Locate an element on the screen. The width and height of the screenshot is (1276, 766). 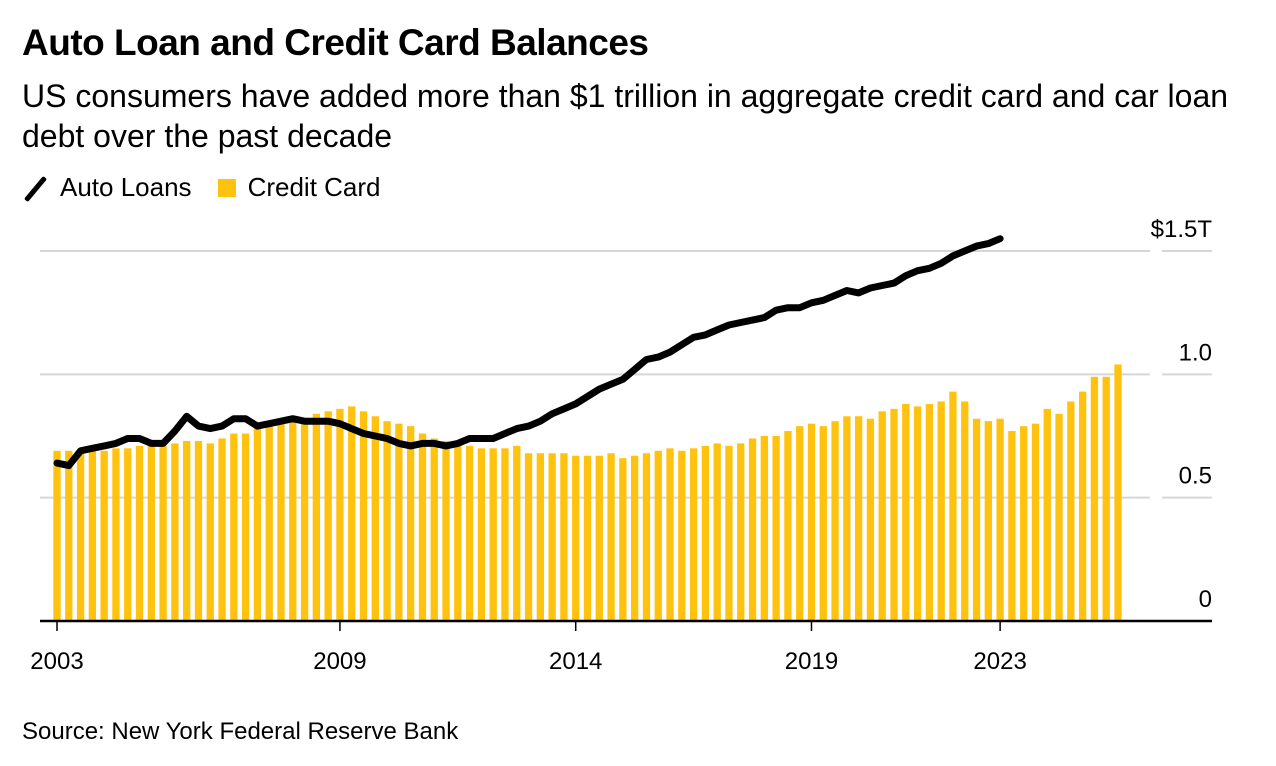
legend: Auto Loans Credit Card is located at coordinates (214, 187).